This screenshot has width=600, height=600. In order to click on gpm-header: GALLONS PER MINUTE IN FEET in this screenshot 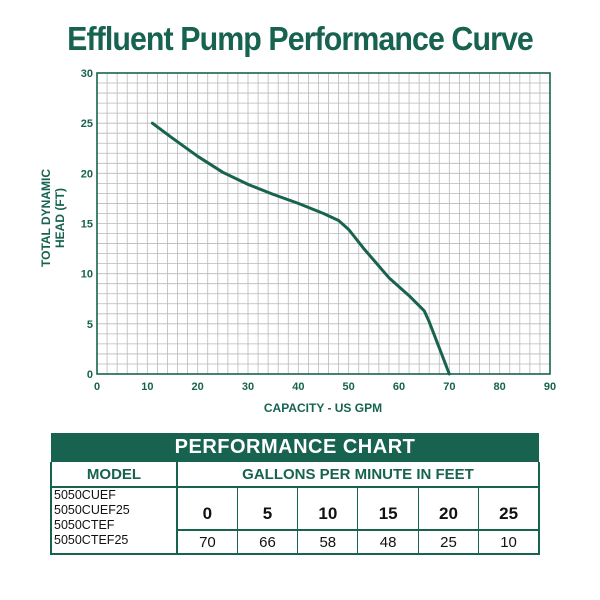, I will do `click(358, 475)`.